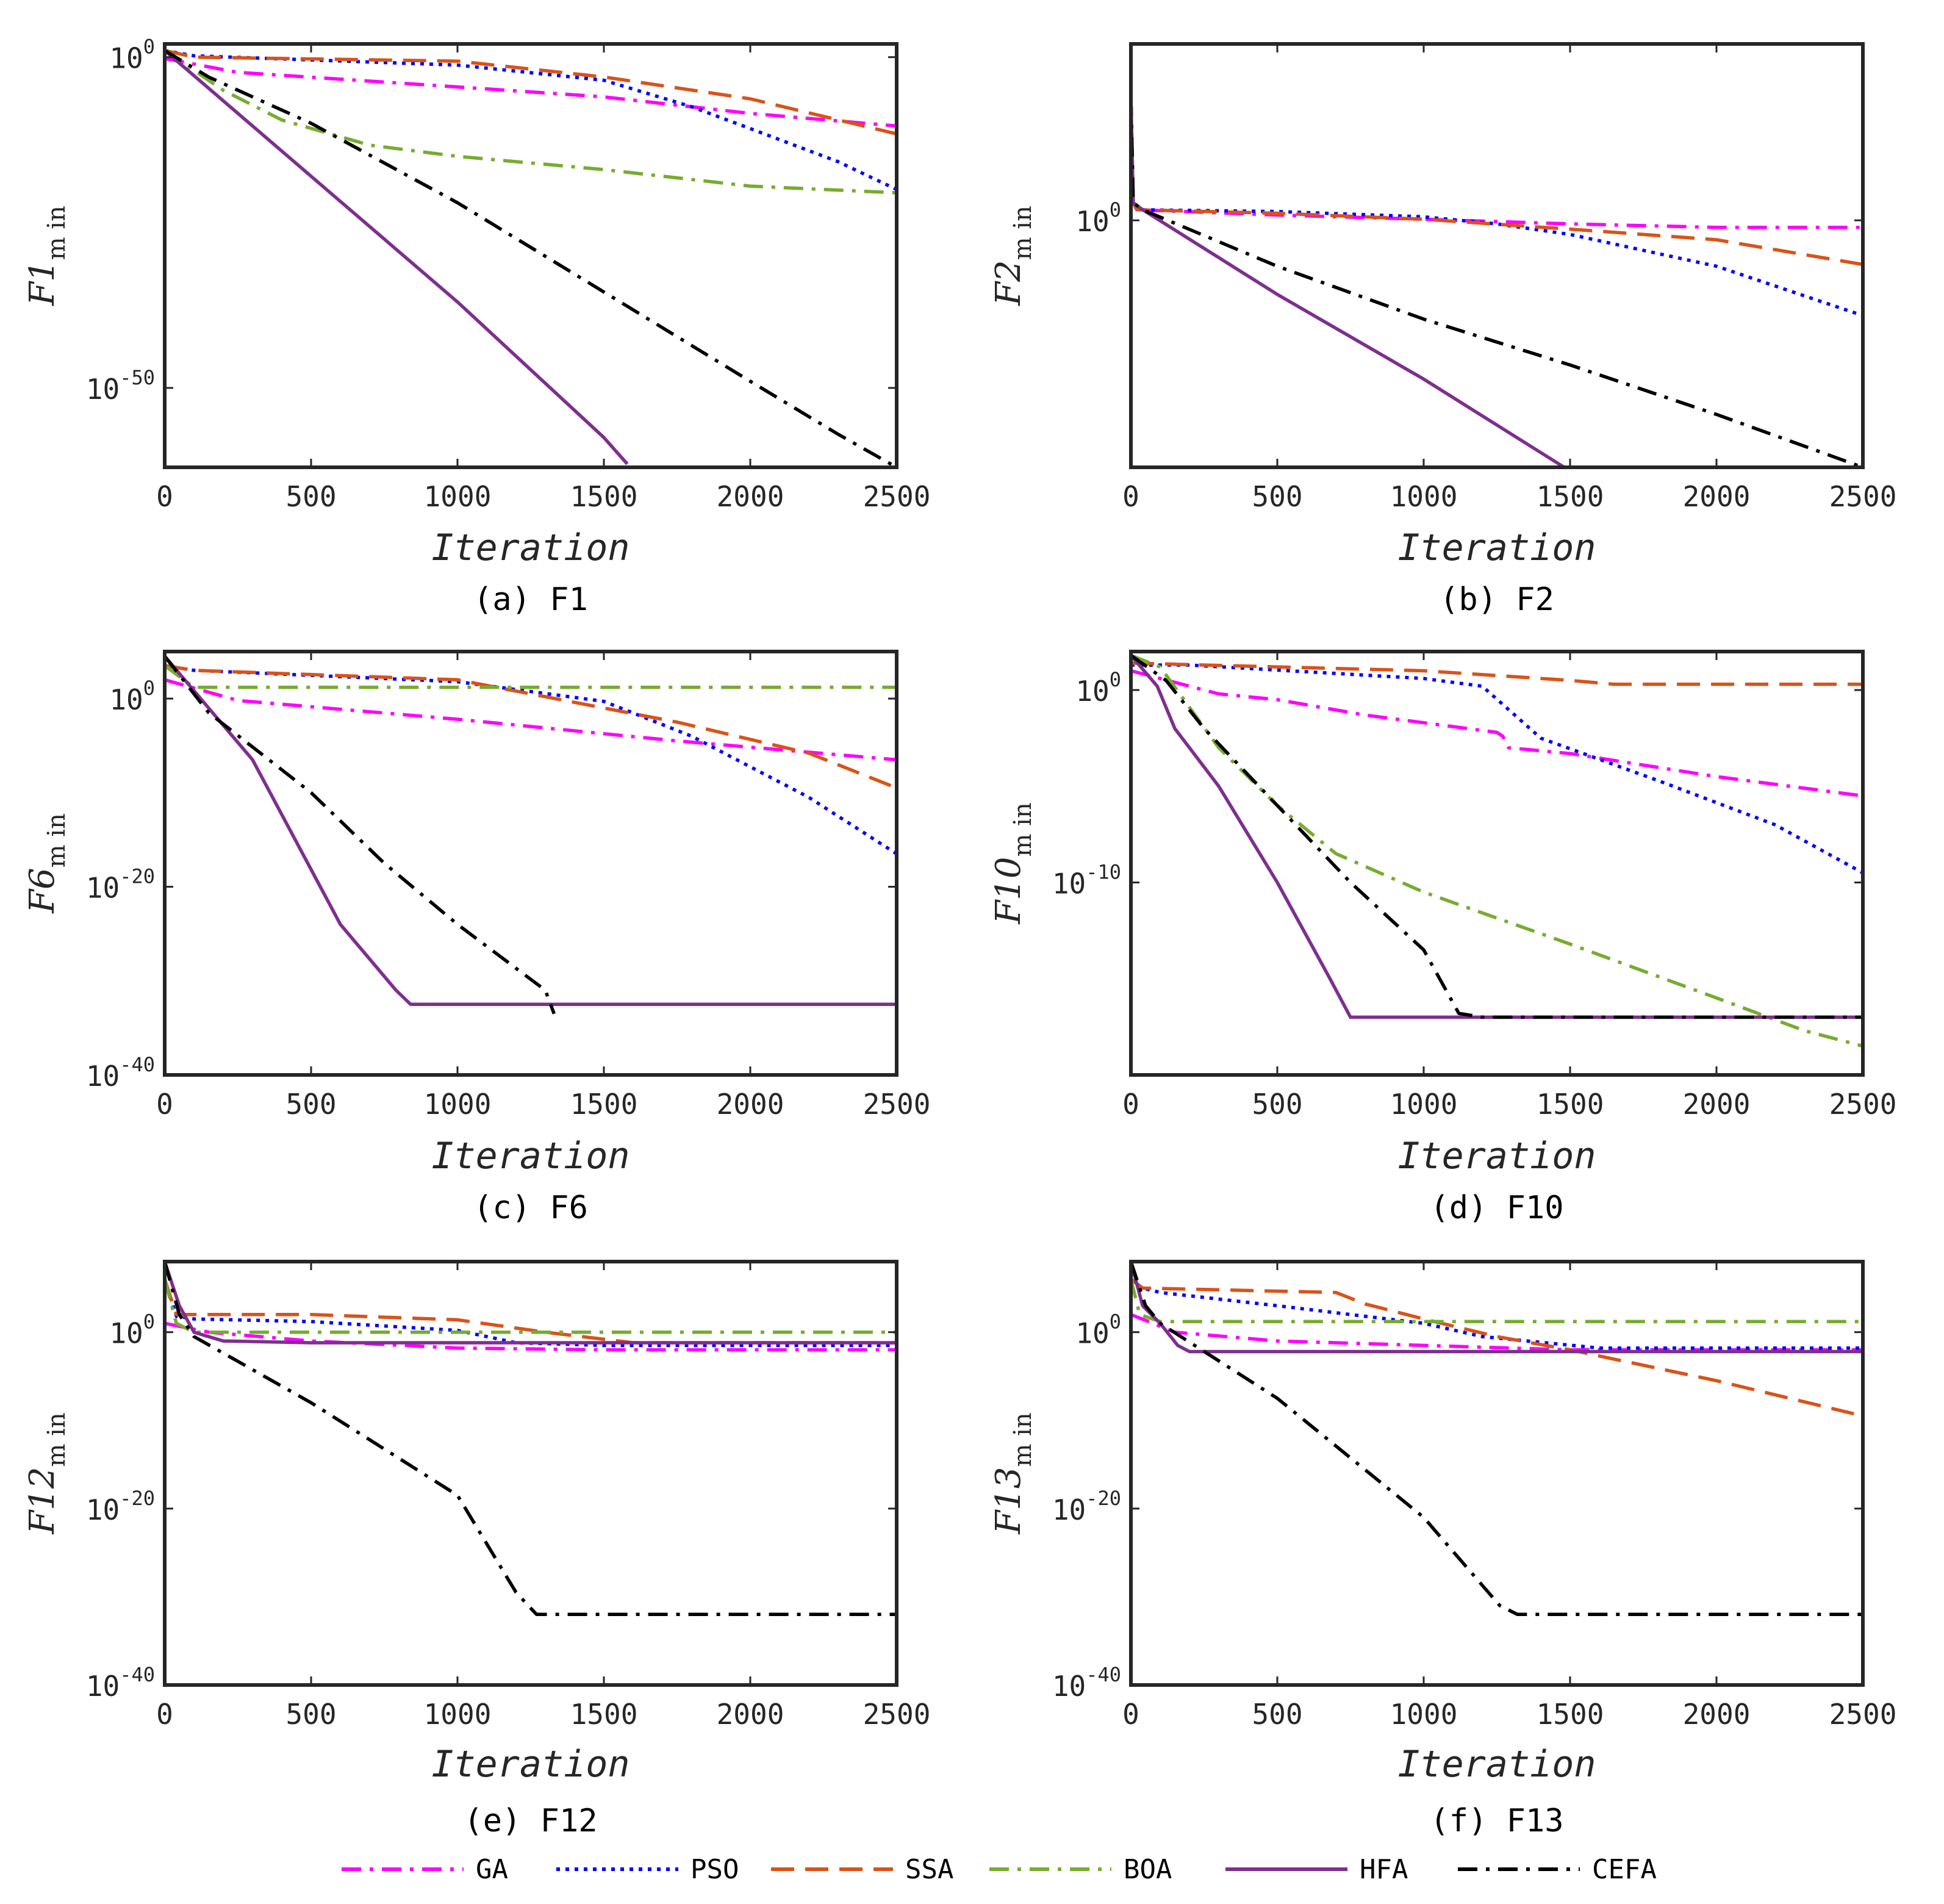 This screenshot has width=1944, height=1904. What do you see at coordinates (120, 386) in the screenshot?
I see `y-tick-label: 10-50` at bounding box center [120, 386].